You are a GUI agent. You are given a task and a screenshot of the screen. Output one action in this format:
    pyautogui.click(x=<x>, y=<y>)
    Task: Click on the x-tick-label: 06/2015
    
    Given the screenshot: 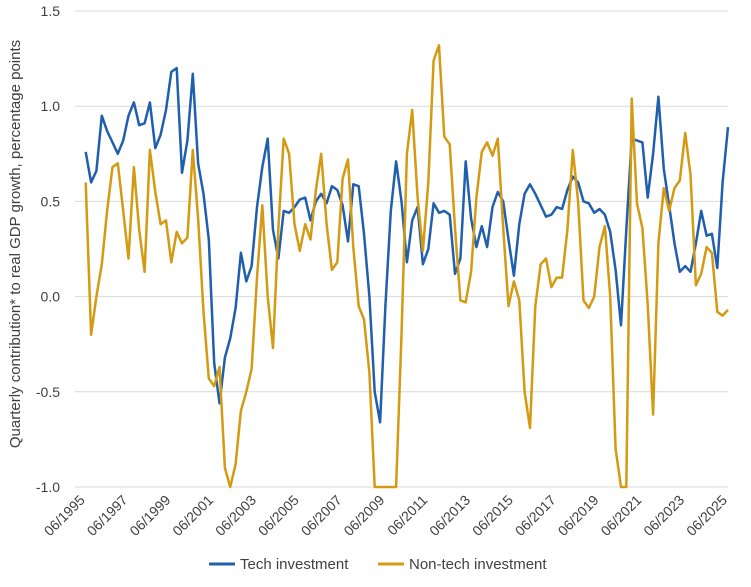 What is the action you would take?
    pyautogui.click(x=492, y=515)
    